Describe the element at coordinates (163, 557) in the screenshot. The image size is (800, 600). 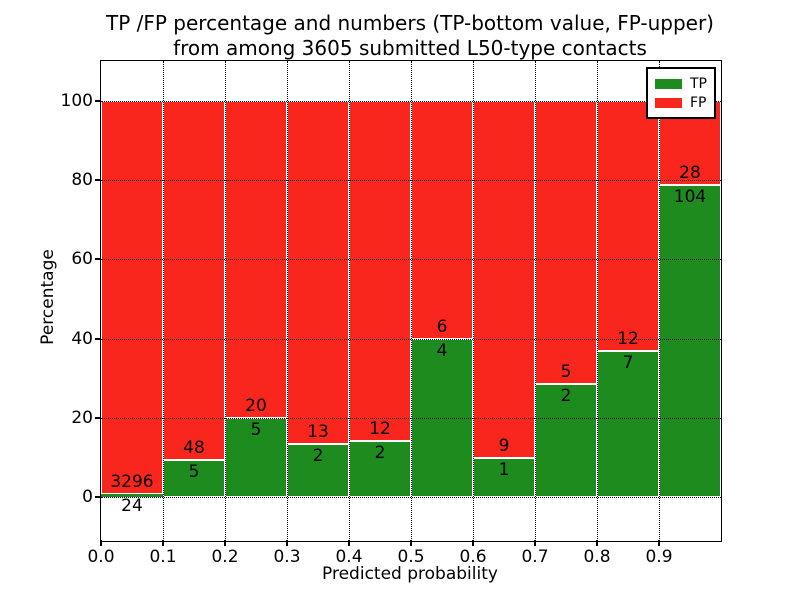
I see `x-tick-label: 0.1` at that location.